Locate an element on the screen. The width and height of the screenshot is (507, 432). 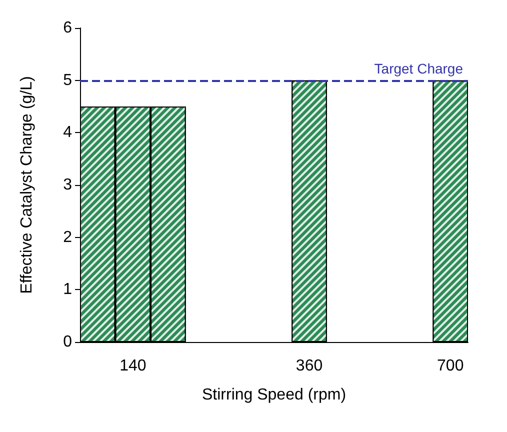
y-tick-label: 1 is located at coordinates (67, 289).